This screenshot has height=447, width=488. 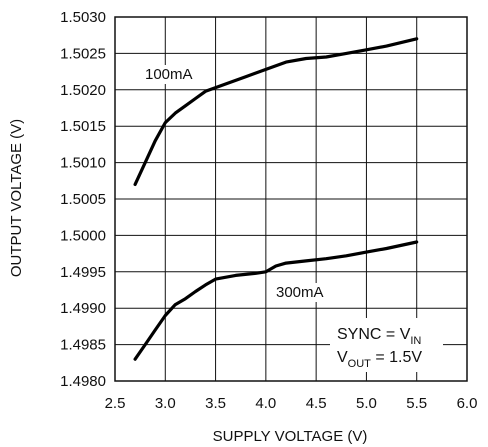 I want to click on y-tick-label: 1.5010, so click(x=83, y=163).